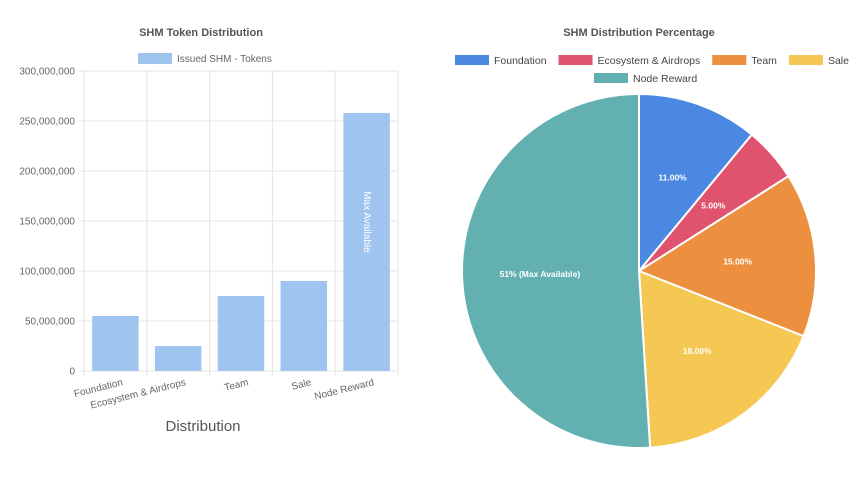 The height and width of the screenshot is (483, 868). I want to click on bar-sale, so click(304, 326).